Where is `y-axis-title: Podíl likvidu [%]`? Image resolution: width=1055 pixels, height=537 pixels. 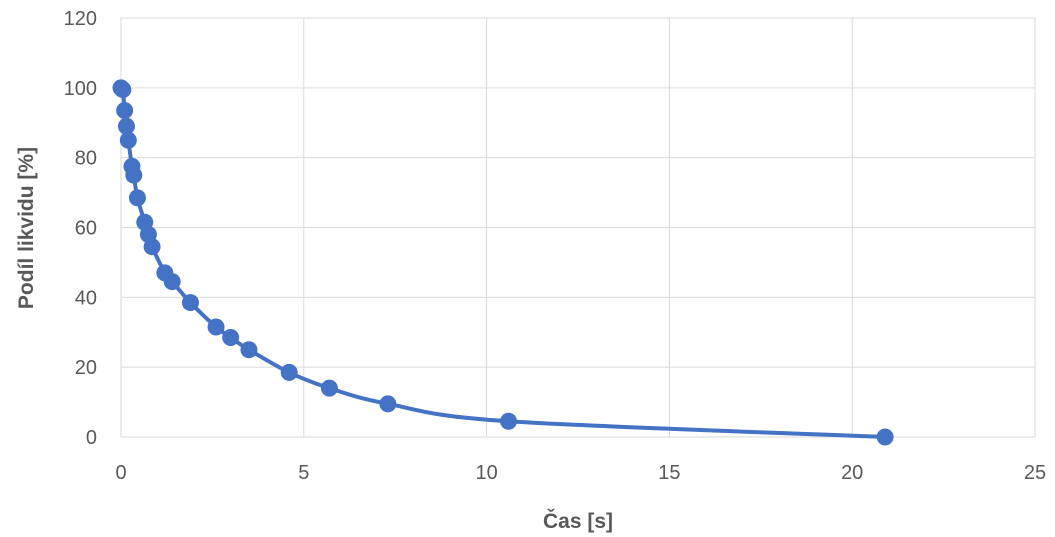
y-axis-title: Podíl likvidu [%] is located at coordinates (26, 228).